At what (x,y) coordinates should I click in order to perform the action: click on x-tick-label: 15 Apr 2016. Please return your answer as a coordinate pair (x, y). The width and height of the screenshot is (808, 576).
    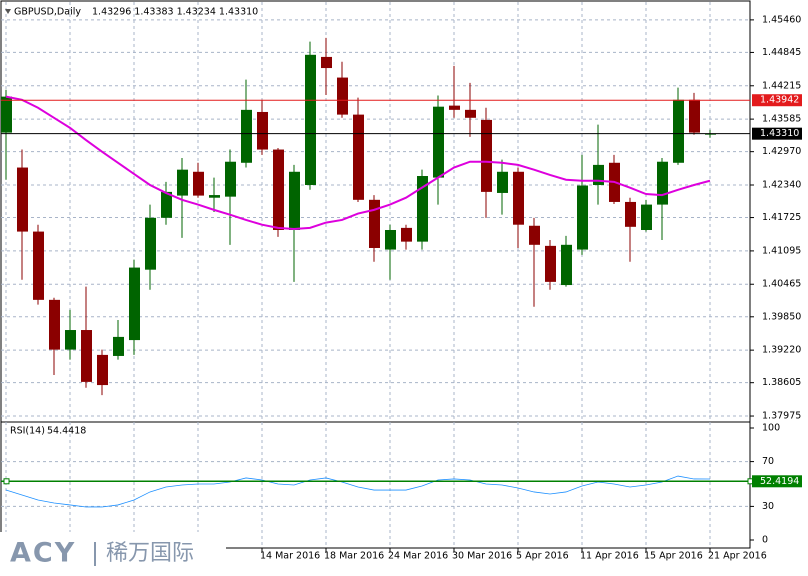
    Looking at the image, I should click on (673, 556).